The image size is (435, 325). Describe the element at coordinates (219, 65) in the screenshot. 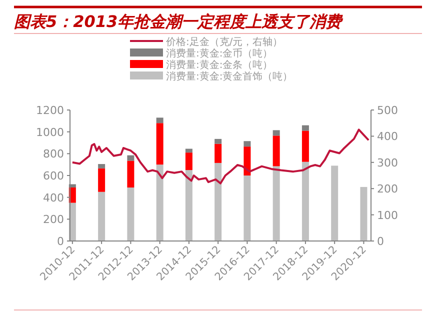

I see `legend-label: 消费量:黄金:金条（吨）` at that location.